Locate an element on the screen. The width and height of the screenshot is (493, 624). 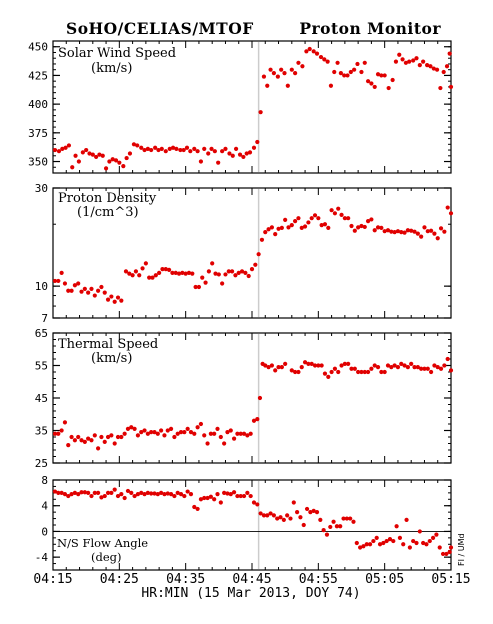
y-tick-label: 350 is located at coordinates (38, 162).